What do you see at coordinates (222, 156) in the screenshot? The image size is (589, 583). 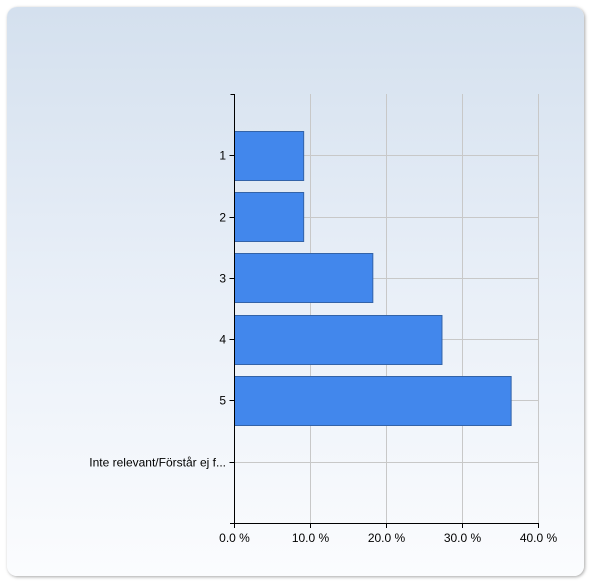 I see `y-tick-label: 1` at bounding box center [222, 156].